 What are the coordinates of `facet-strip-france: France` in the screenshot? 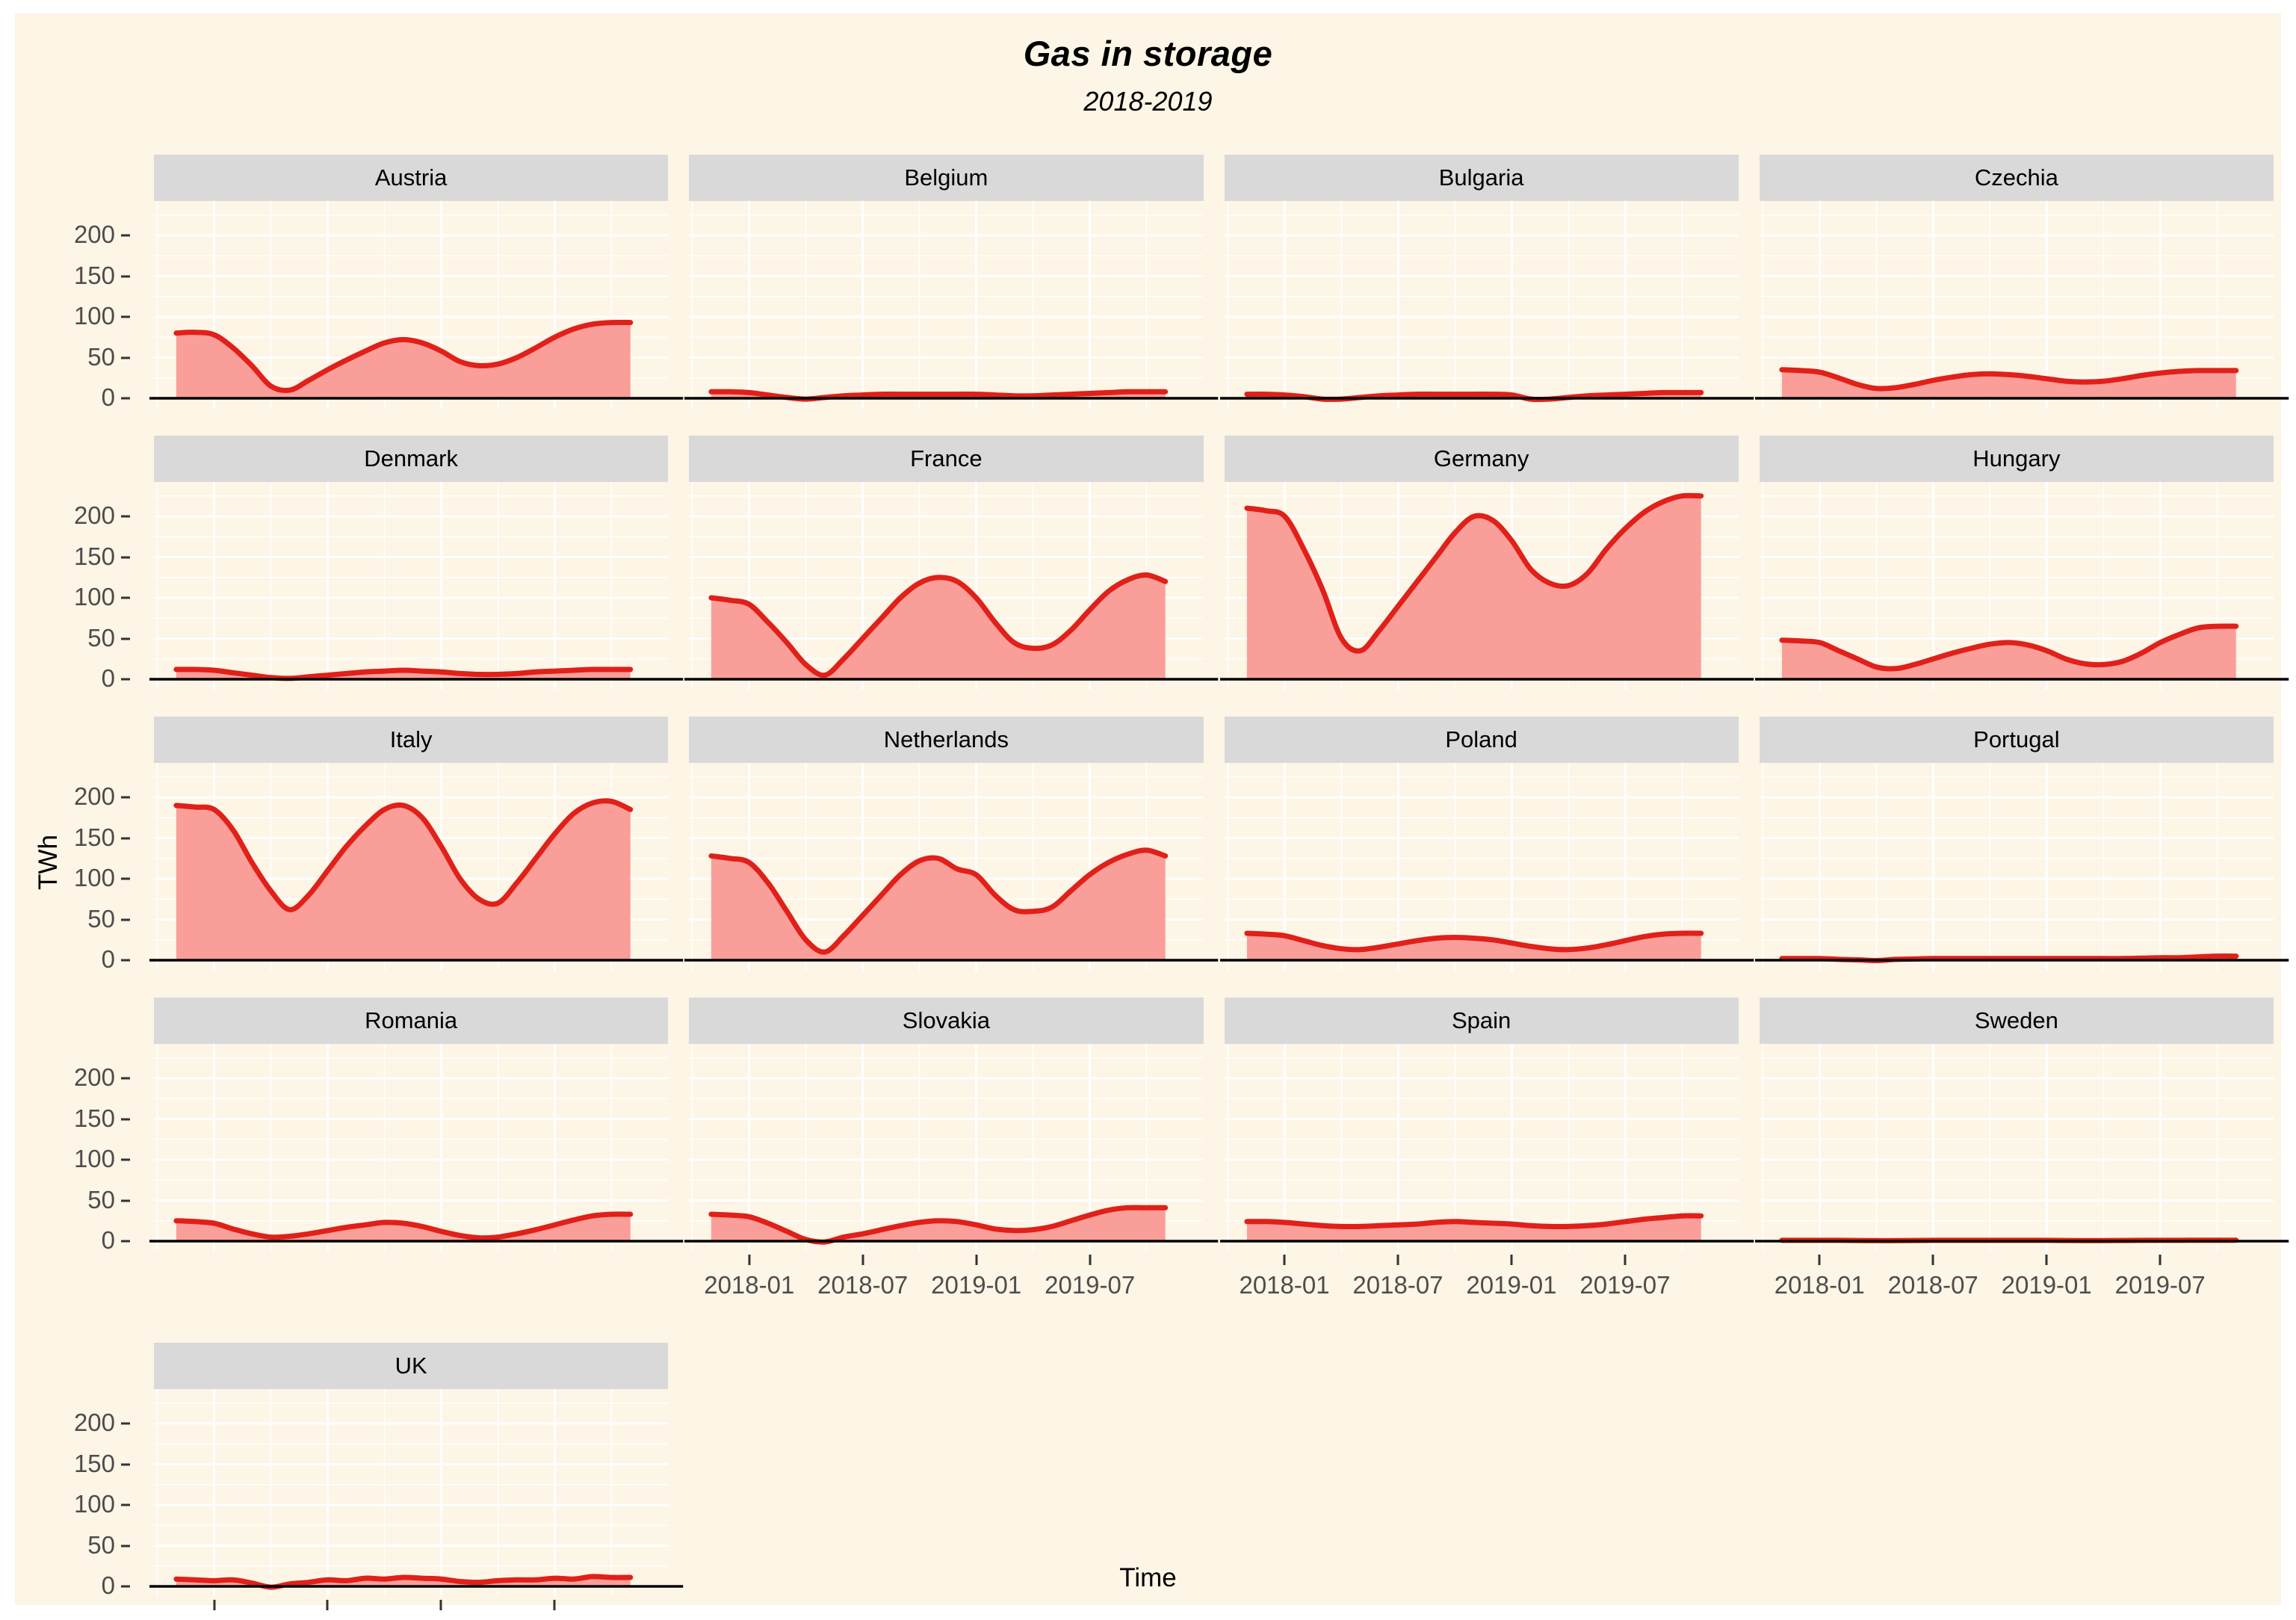 It's located at (946, 459).